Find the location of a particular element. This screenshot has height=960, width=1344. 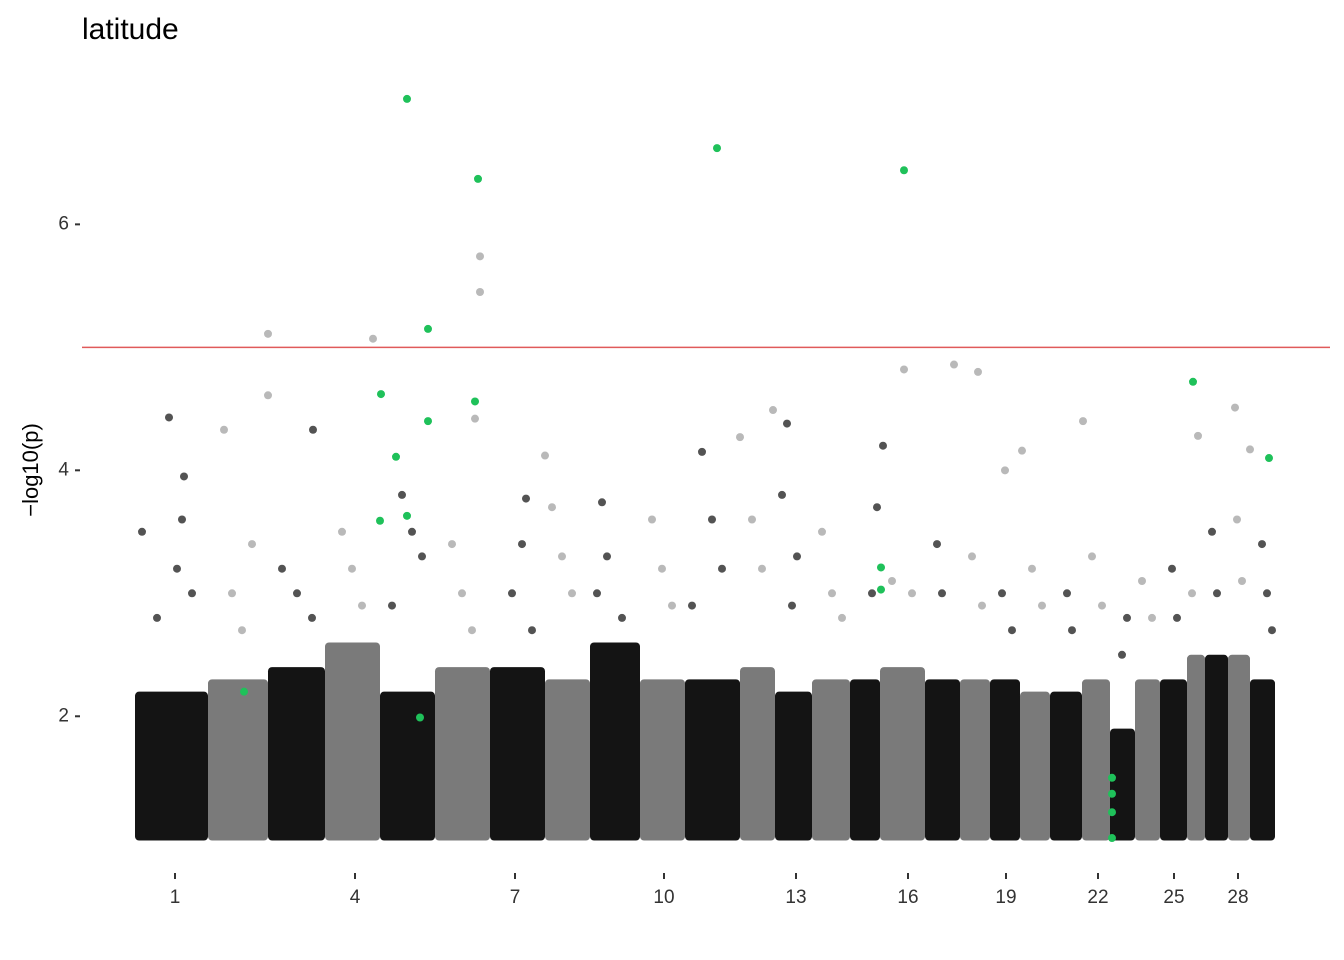

x-tick-label: 22 is located at coordinates (1097, 897).